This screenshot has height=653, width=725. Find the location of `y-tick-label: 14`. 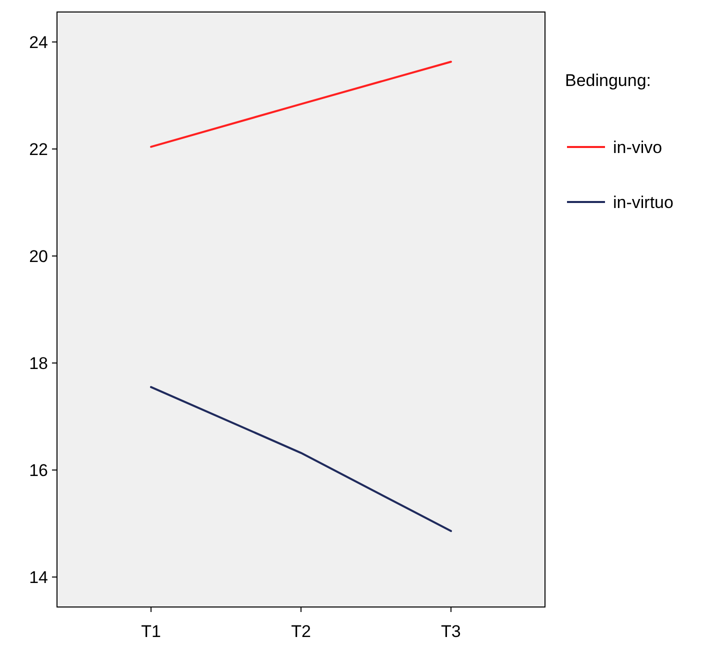

y-tick-label: 14 is located at coordinates (38, 577).